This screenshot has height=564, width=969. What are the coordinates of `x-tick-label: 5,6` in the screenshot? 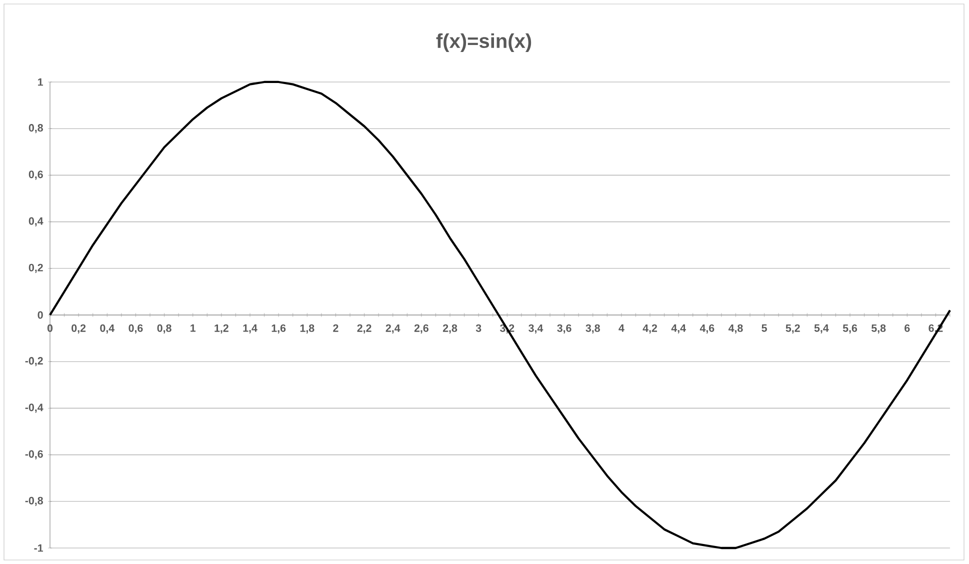 It's located at (850, 329).